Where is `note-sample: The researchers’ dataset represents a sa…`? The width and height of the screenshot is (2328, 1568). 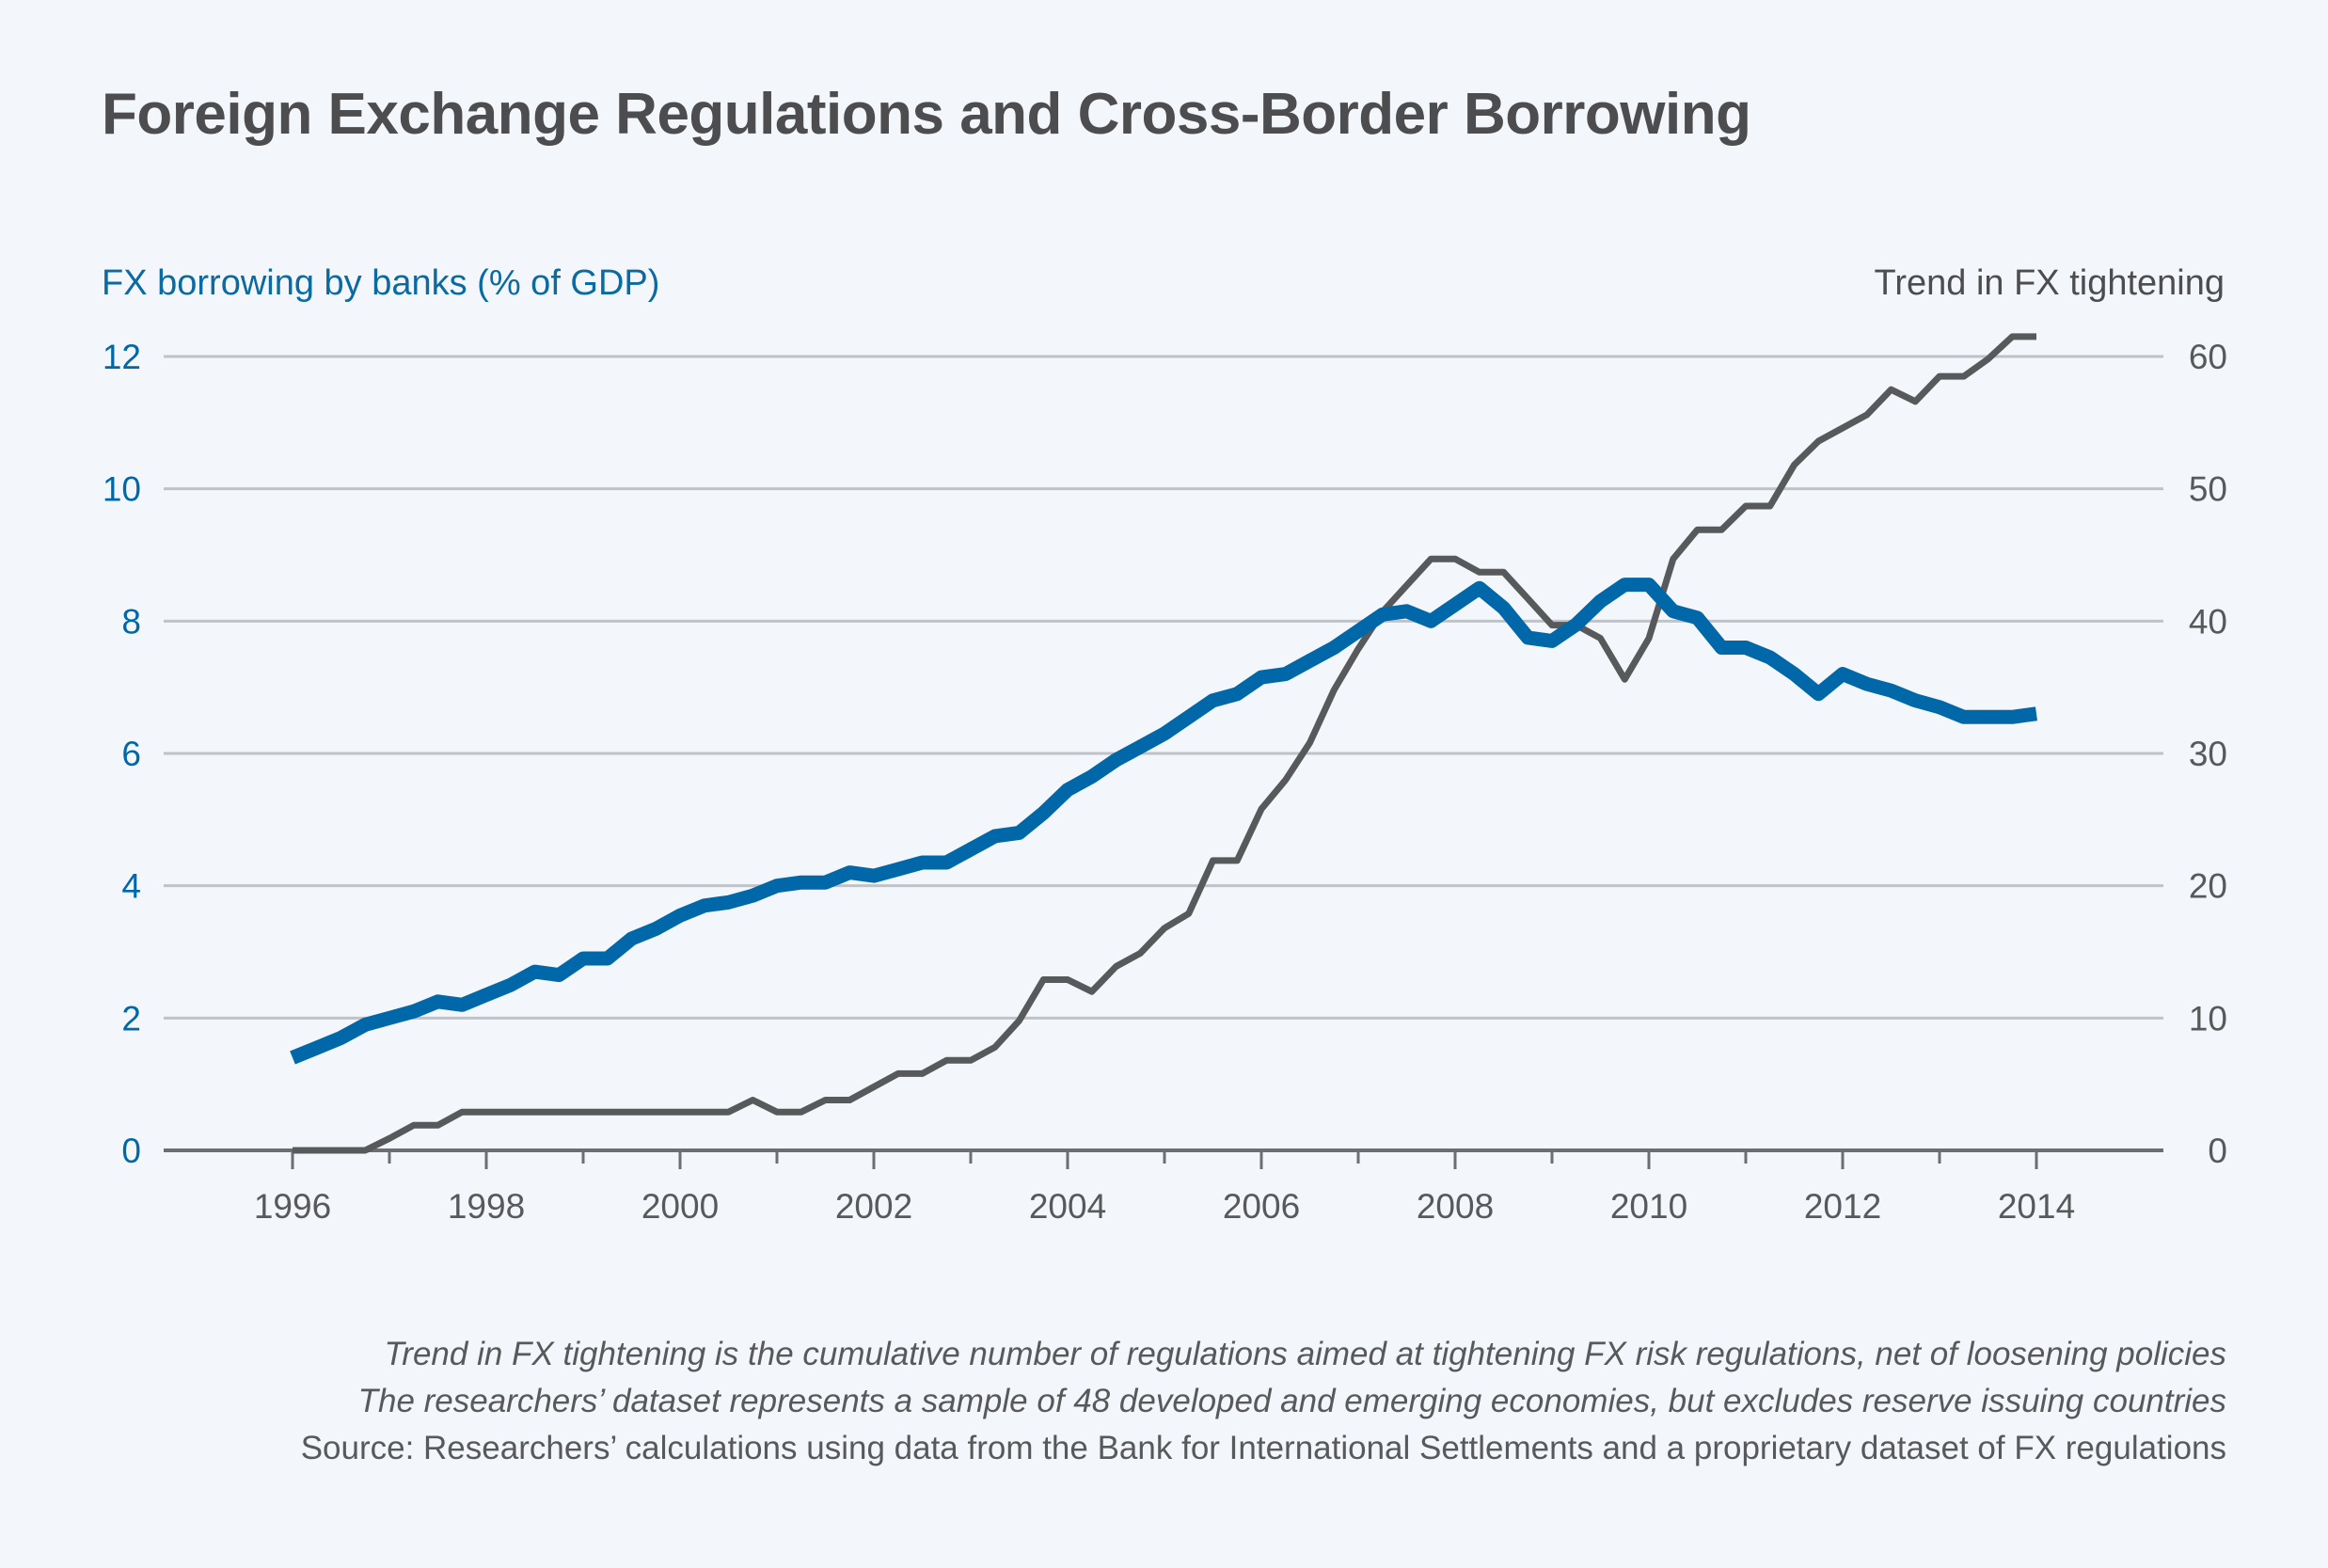
note-sample: The researchers’ dataset represents a sa… is located at coordinates (1291, 1401).